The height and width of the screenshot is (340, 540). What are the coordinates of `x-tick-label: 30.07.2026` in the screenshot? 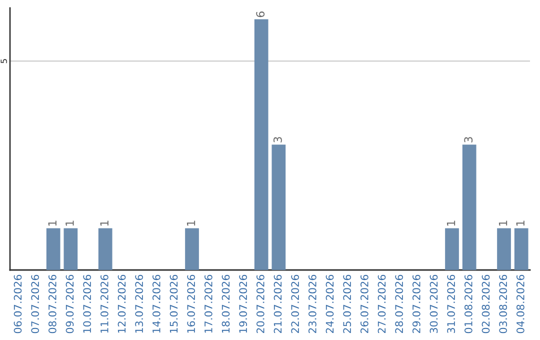 It's located at (434, 304).